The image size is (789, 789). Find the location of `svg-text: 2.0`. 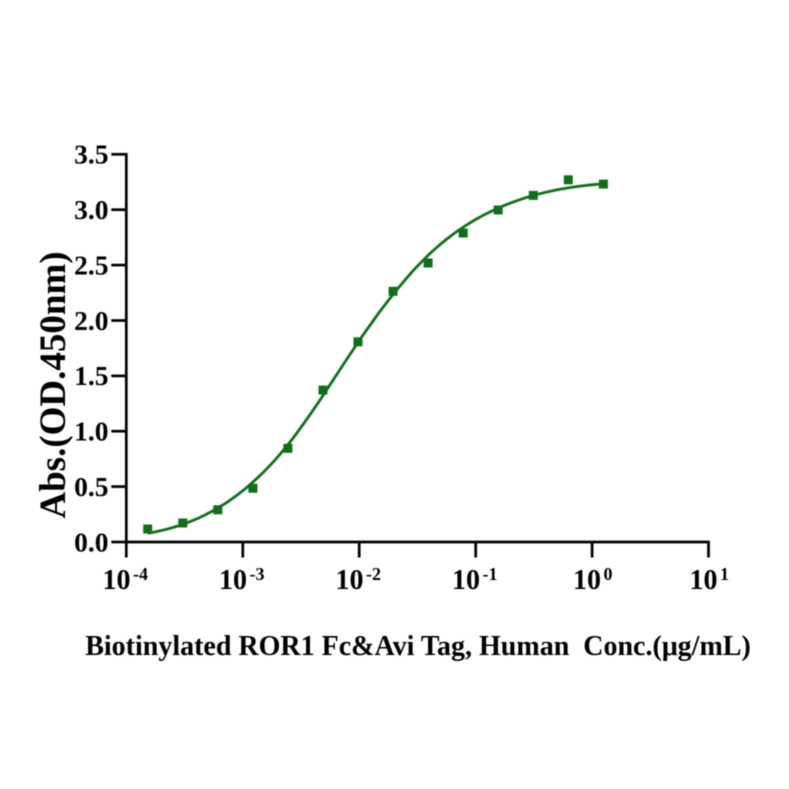

svg-text: 2.0 is located at coordinates (91, 320).